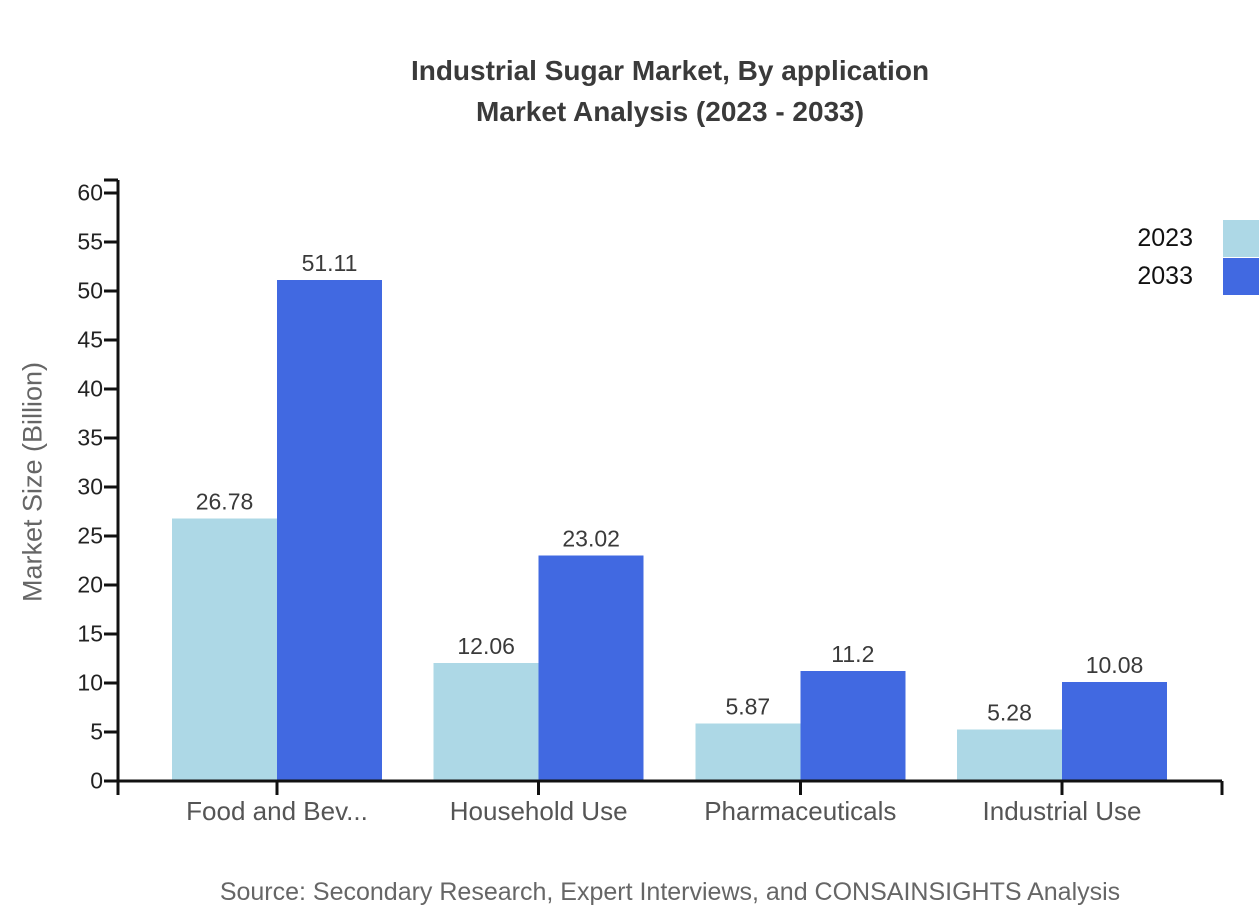  What do you see at coordinates (90, 192) in the screenshot?
I see `y-tick-label-60: 60` at bounding box center [90, 192].